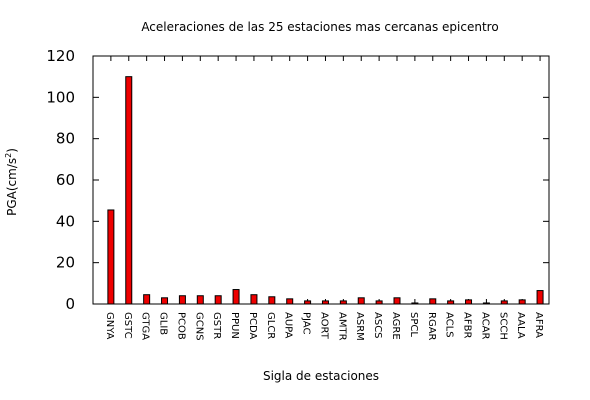 The width and height of the screenshot is (590, 400). Describe the element at coordinates (65, 221) in the screenshot. I see `y-tick-label: 40` at that location.